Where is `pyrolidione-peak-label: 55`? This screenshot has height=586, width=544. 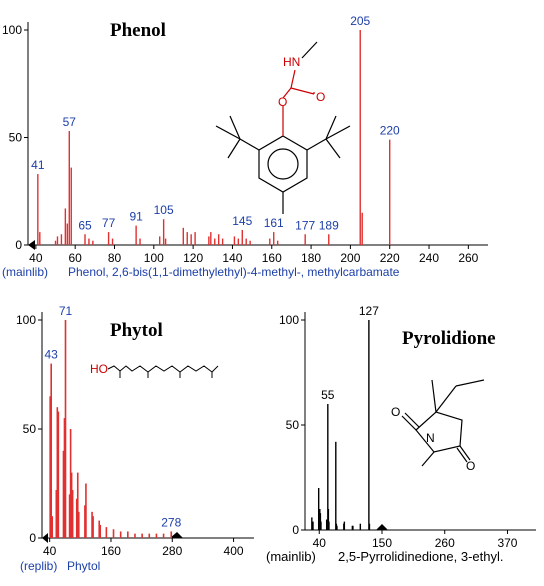
pyrolidione-peak-label: 55 is located at coordinates (328, 395).